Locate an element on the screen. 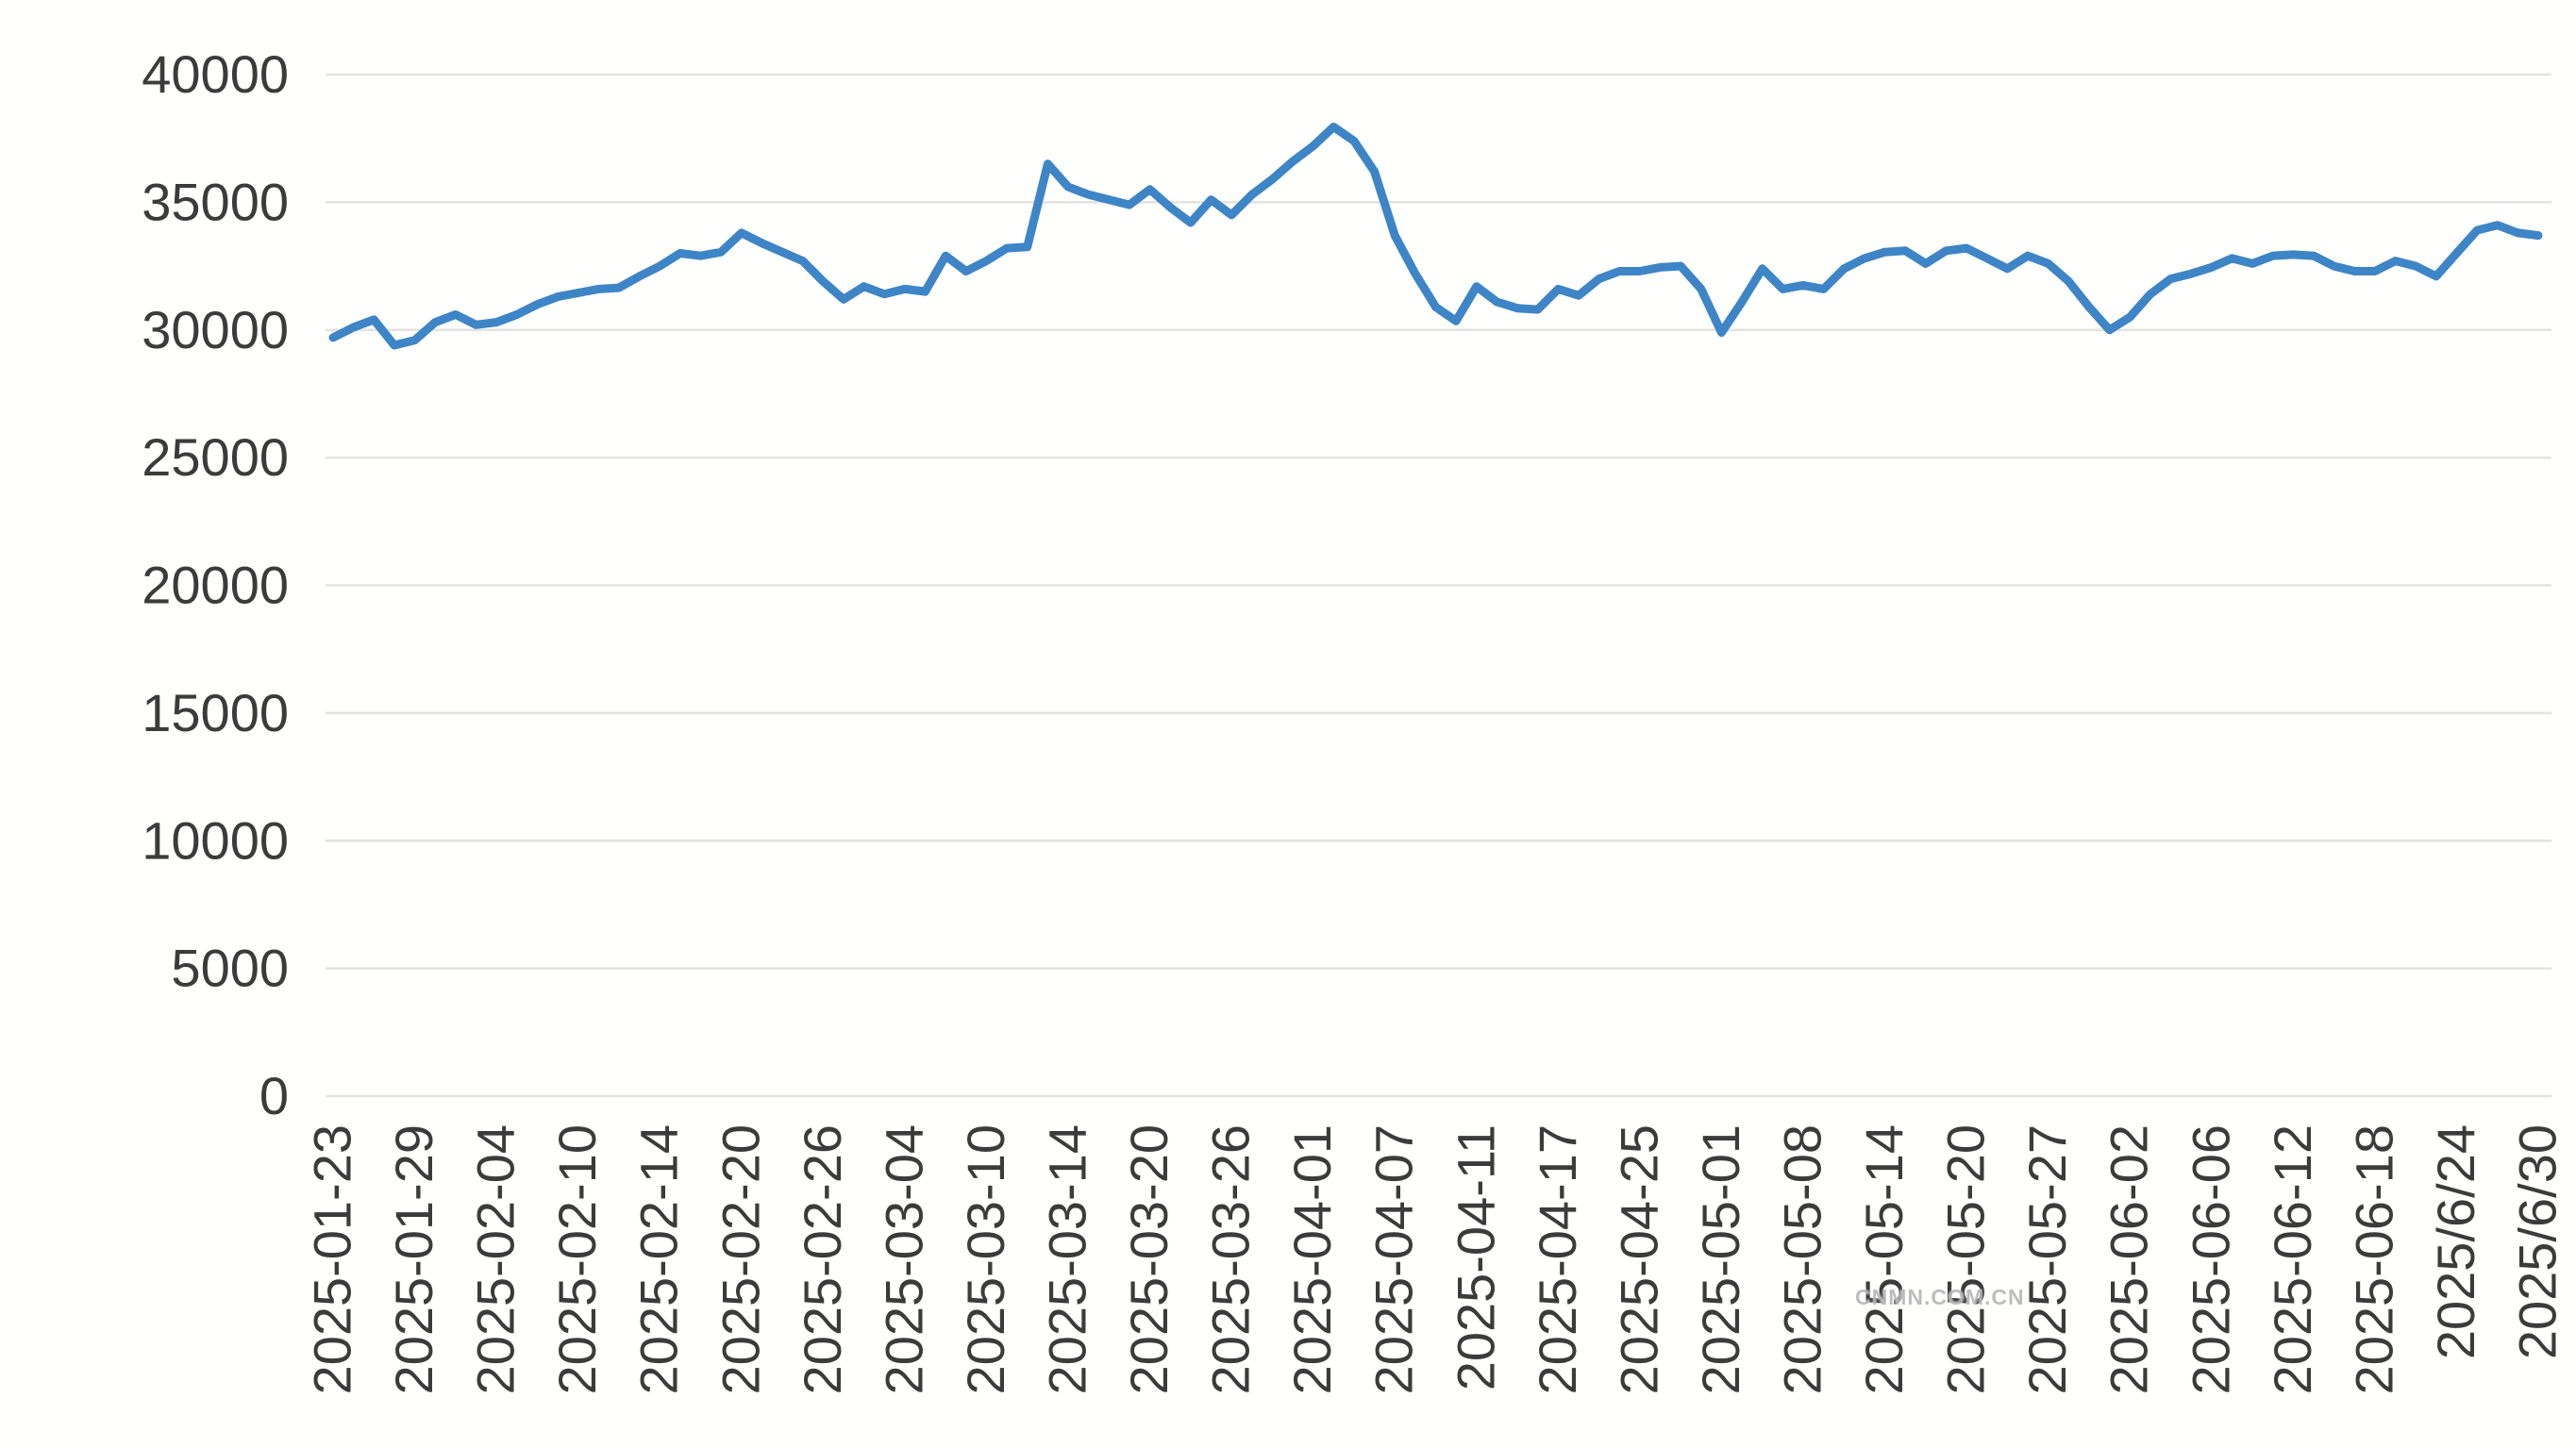 Image resolution: width=2576 pixels, height=1448 pixels. y-axis-label: 40000 is located at coordinates (215, 74).